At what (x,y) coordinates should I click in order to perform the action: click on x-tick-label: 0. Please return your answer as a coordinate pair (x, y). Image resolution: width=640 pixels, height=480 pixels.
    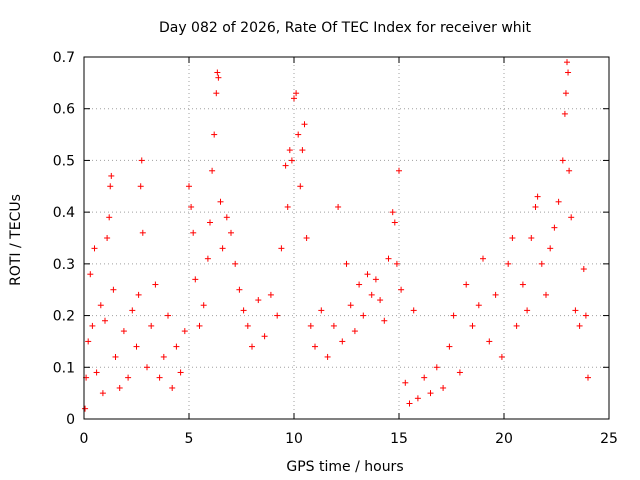
    Looking at the image, I should click on (84, 439).